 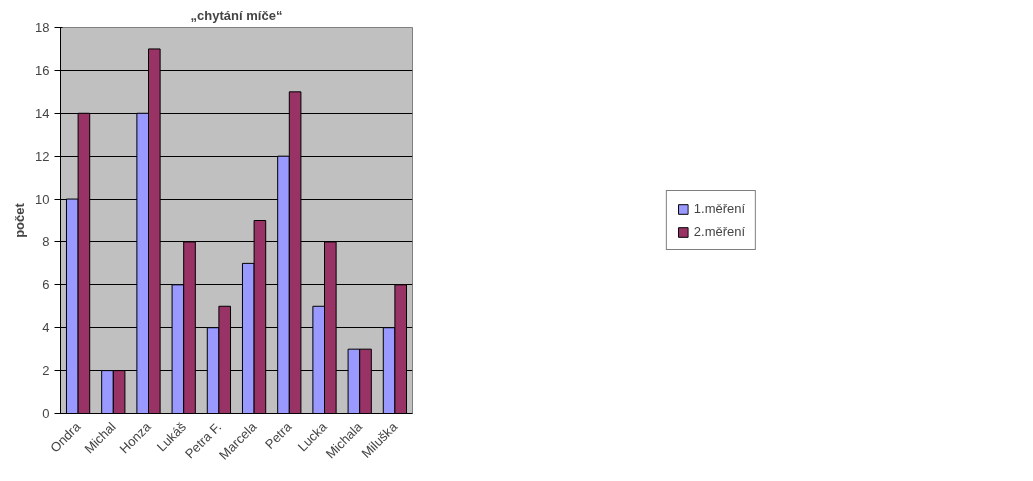 I want to click on y-tick-label: 10, so click(x=42, y=199).